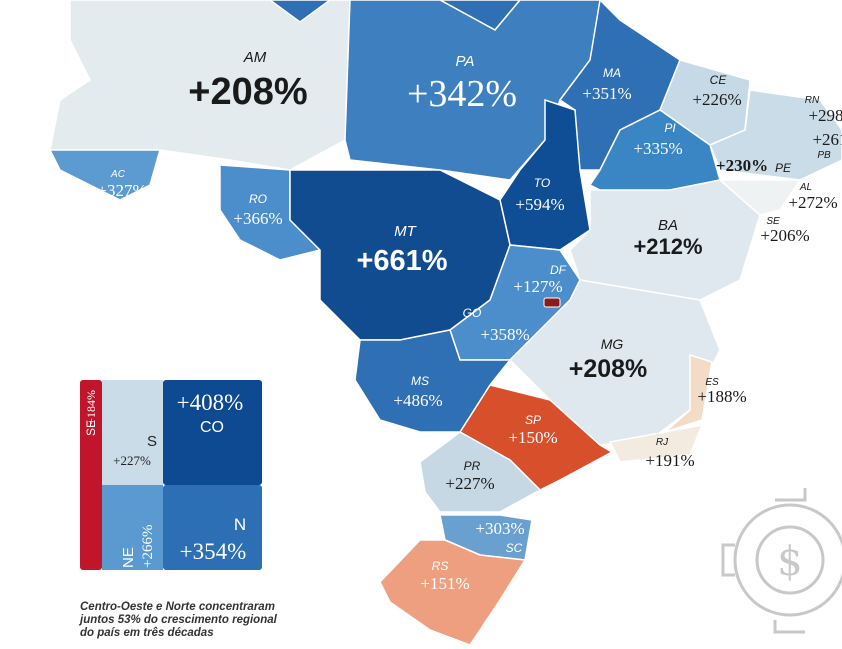 This screenshot has height=649, width=842. What do you see at coordinates (462, 94) in the screenshot?
I see `state-growth: +342%` at bounding box center [462, 94].